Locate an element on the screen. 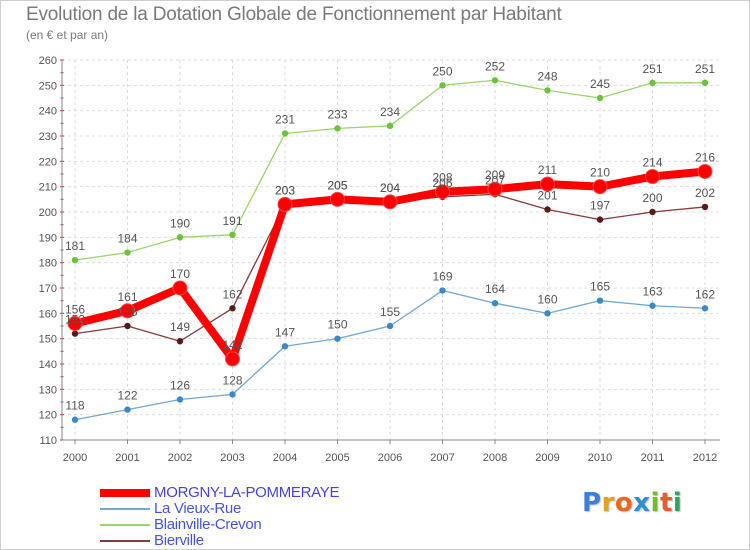 The height and width of the screenshot is (550, 750). data-label: 190 is located at coordinates (180, 223).